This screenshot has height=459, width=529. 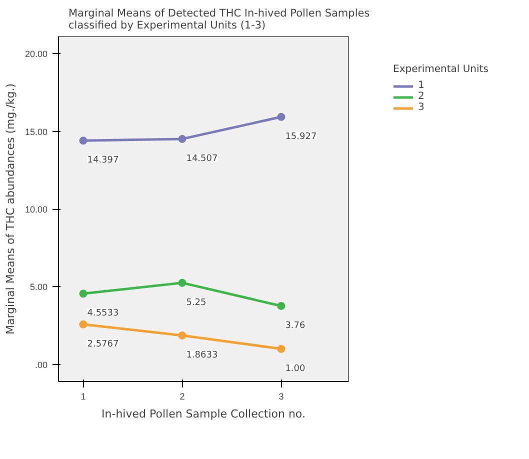 I want to click on data-label: 1.8633, so click(x=202, y=355).